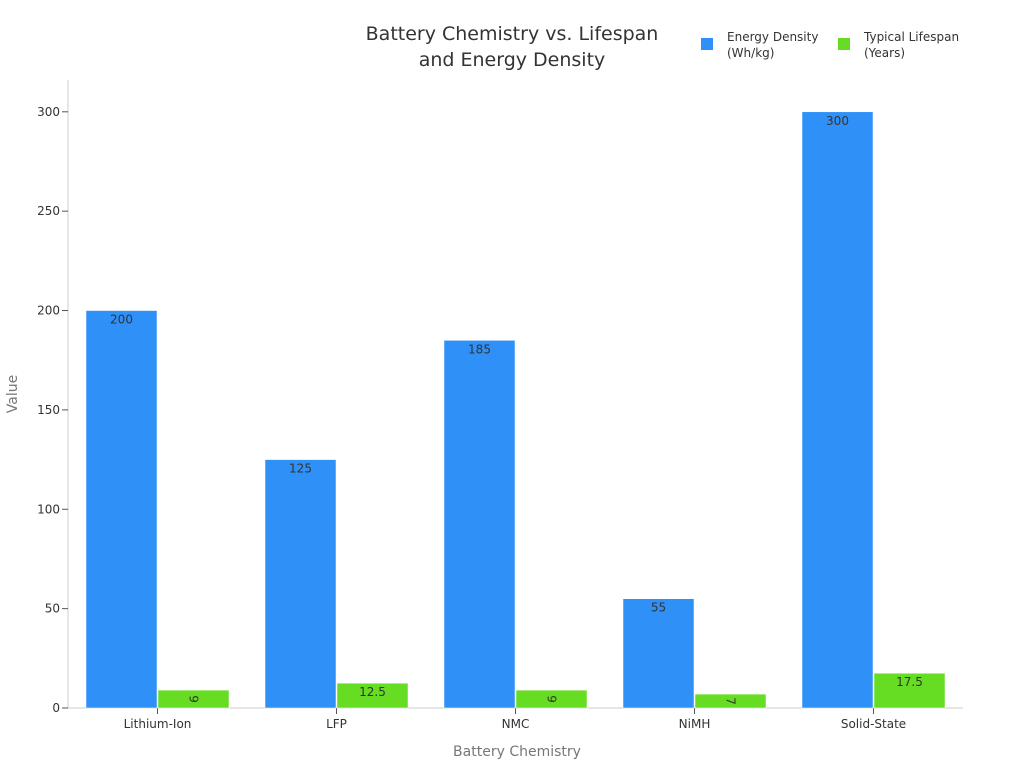 This screenshot has height=768, width=1024. I want to click on x-tick-label: Lithium-Ion, so click(158, 724).